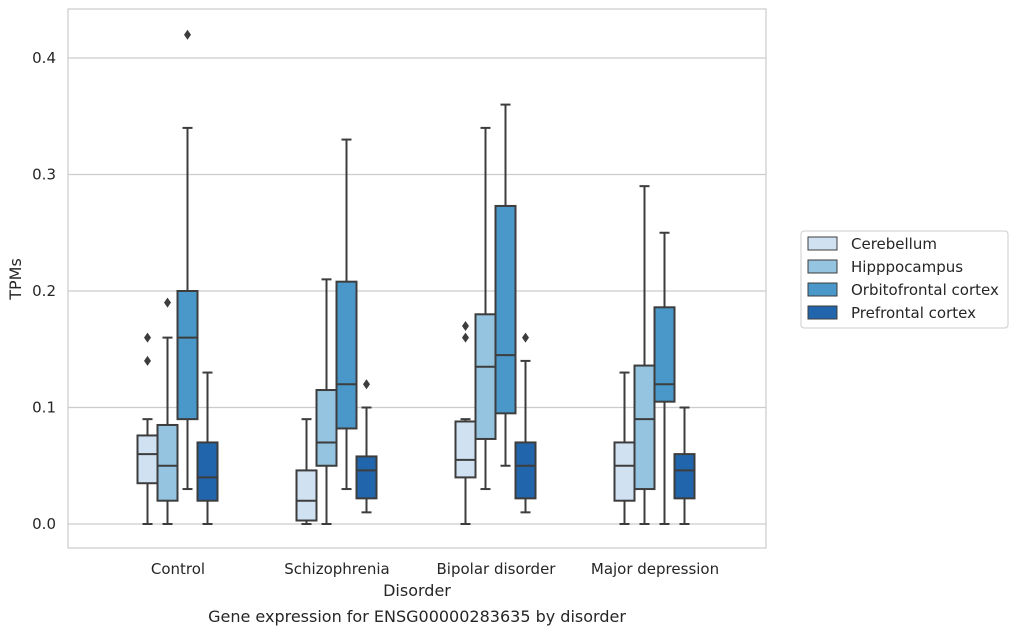 Image resolution: width=1018 pixels, height=634 pixels. Describe the element at coordinates (655, 569) in the screenshot. I see `x-tick-label: Major depression` at that location.